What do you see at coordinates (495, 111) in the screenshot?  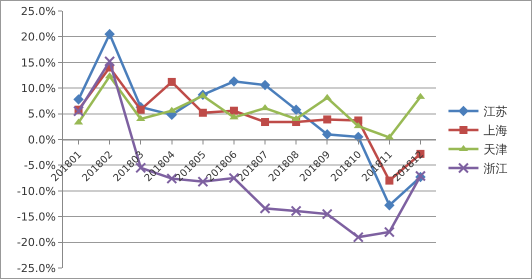 I see `legend-label: 江苏` at bounding box center [495, 111].